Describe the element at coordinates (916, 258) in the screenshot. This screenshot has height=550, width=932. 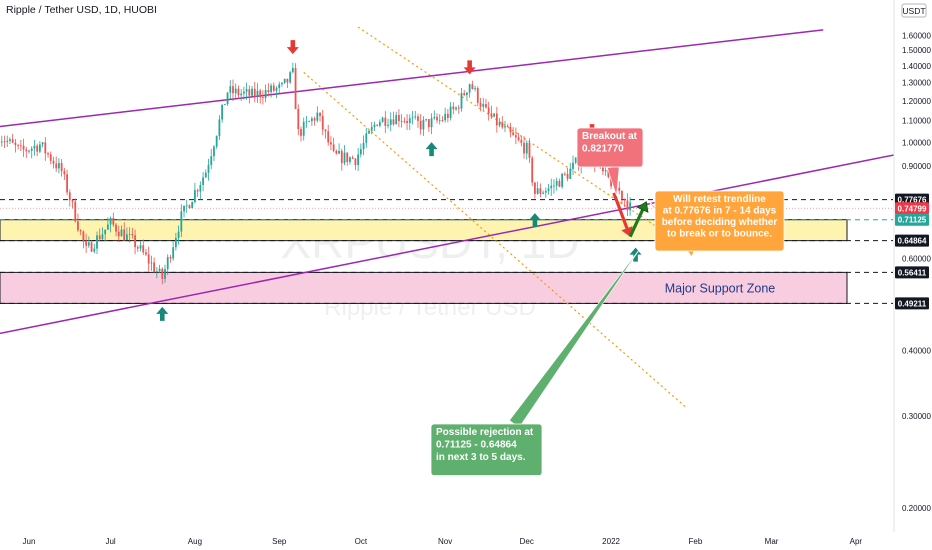
I see `y-tick-label: 0.60000` at that location.